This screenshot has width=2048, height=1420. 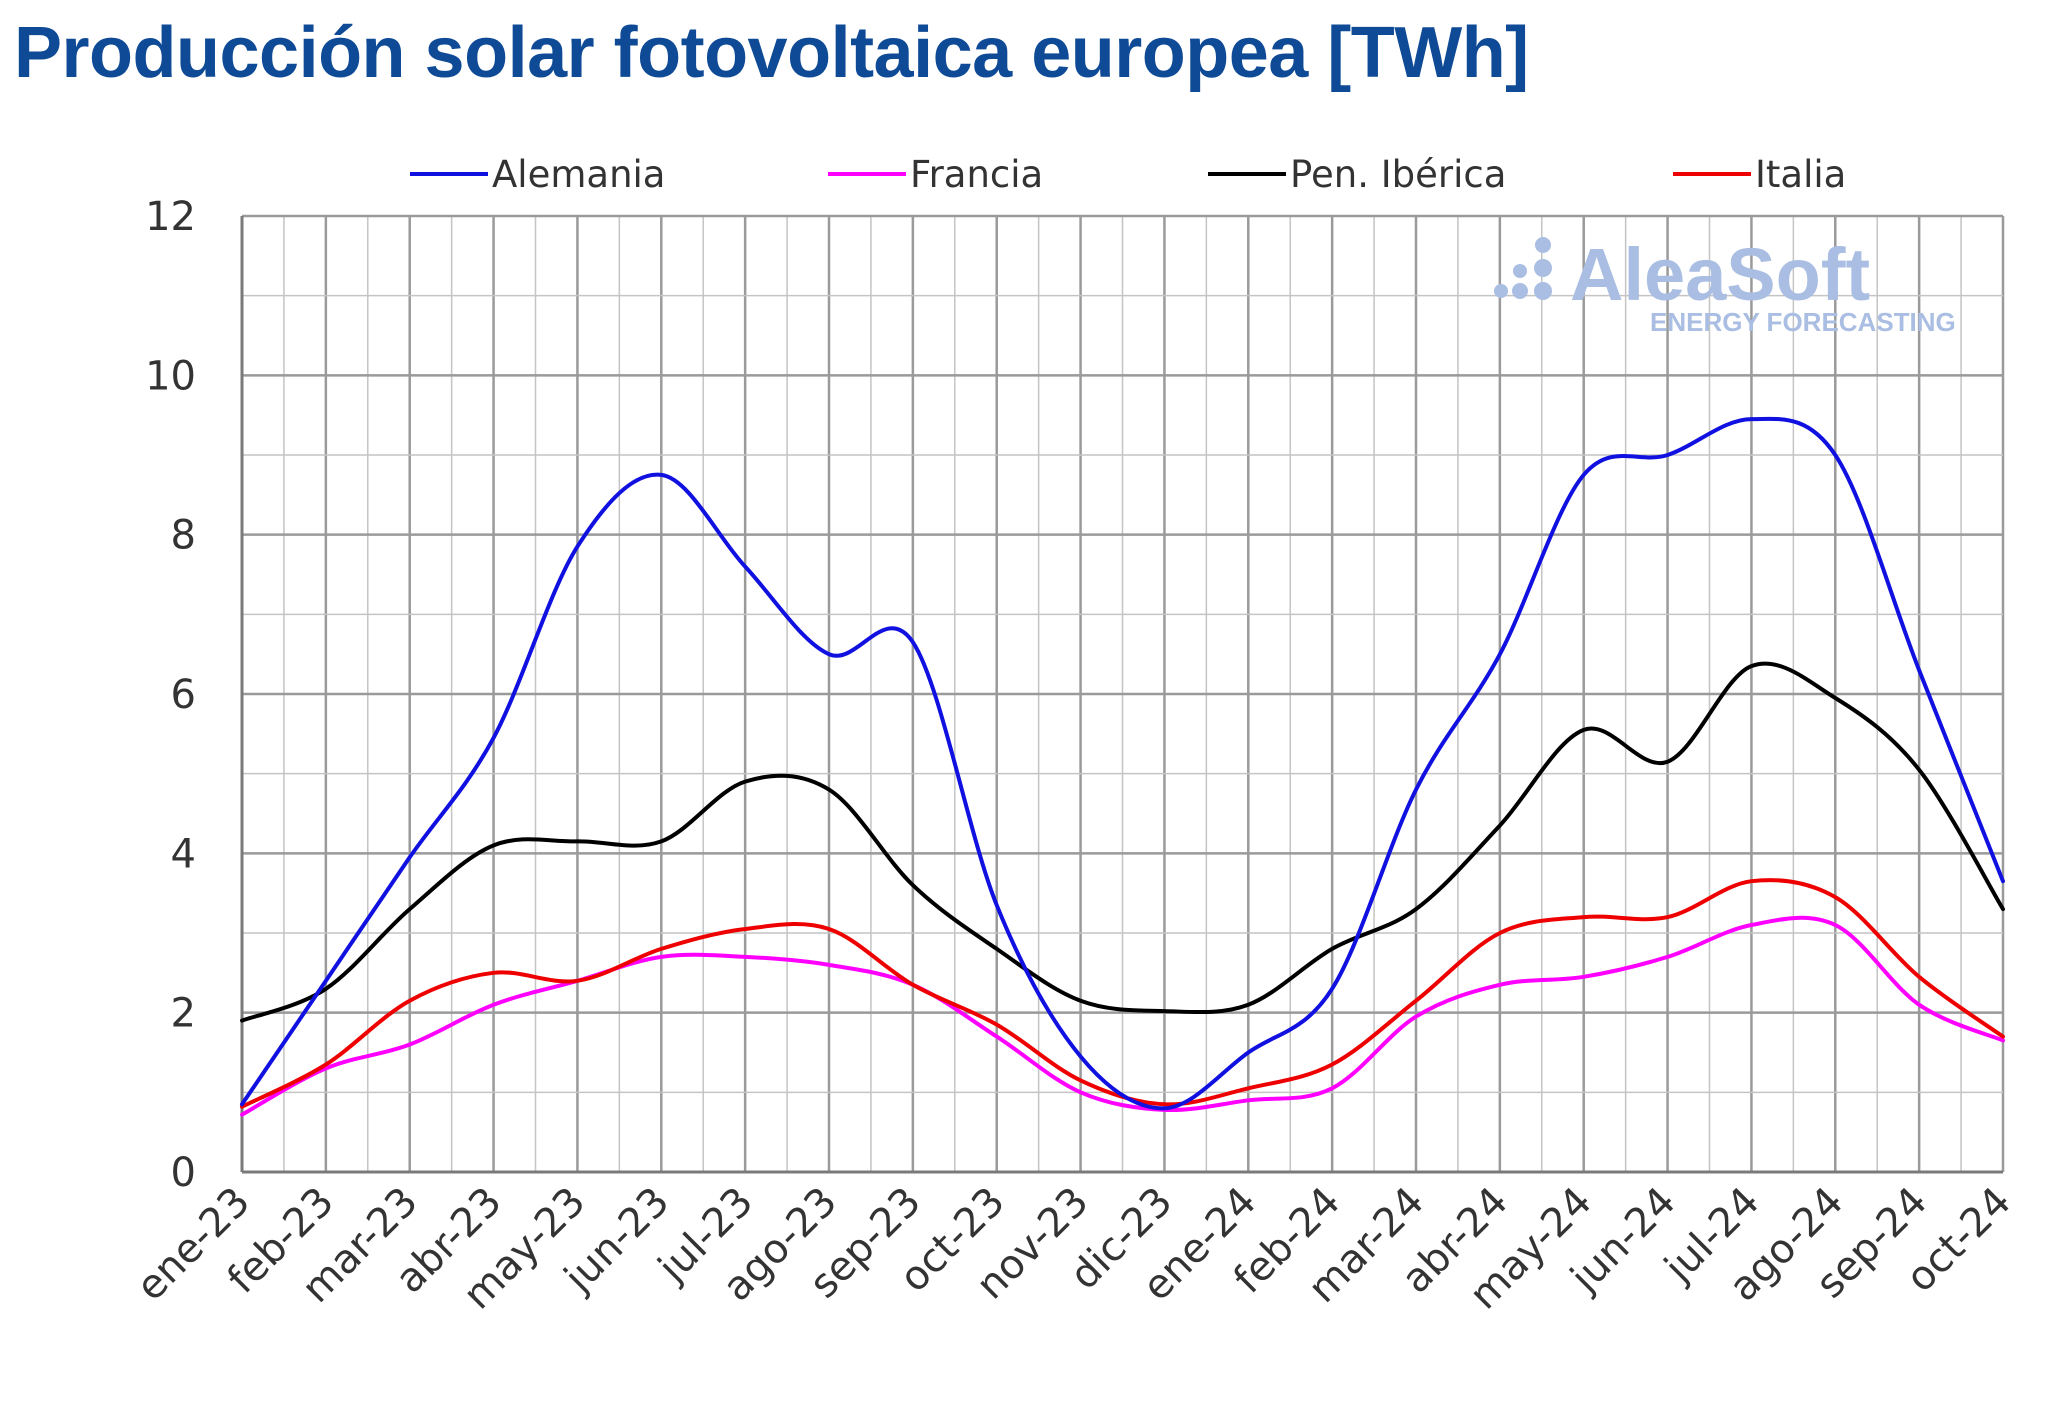 What do you see at coordinates (183, 1014) in the screenshot?
I see `y-tick-label: 2` at bounding box center [183, 1014].